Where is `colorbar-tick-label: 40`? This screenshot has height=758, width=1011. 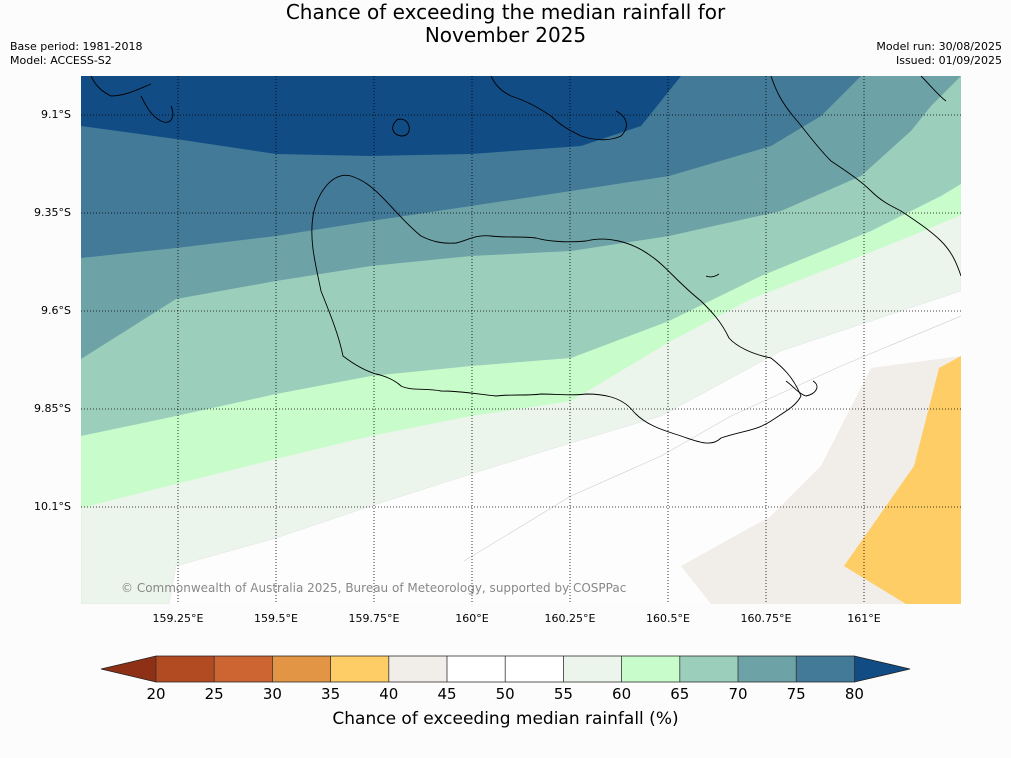
colorbar-tick-label: 40 is located at coordinates (389, 694).